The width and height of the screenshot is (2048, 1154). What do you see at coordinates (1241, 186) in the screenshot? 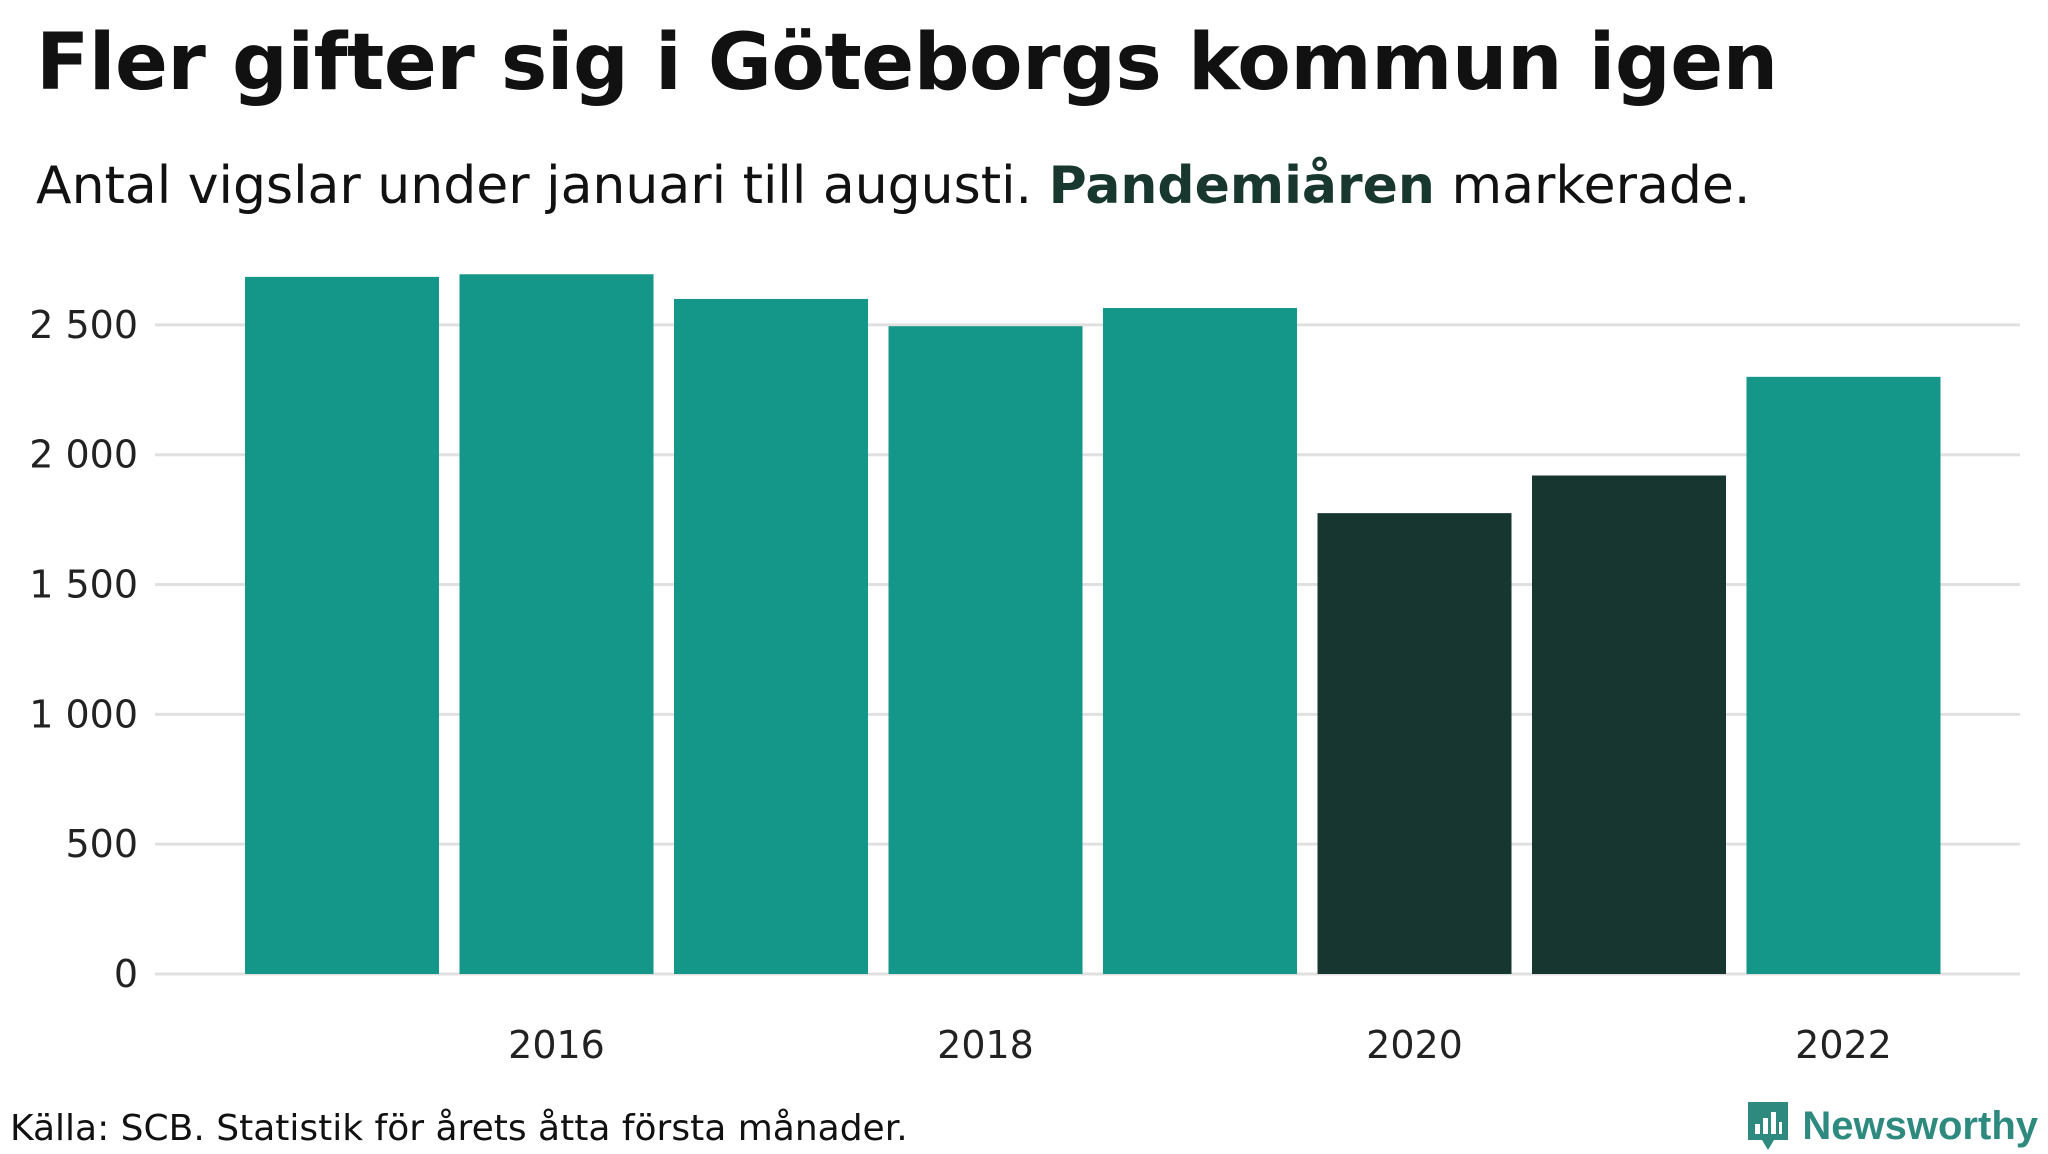
I see `subtitle-highlight: Pandemiåren` at bounding box center [1241, 186].